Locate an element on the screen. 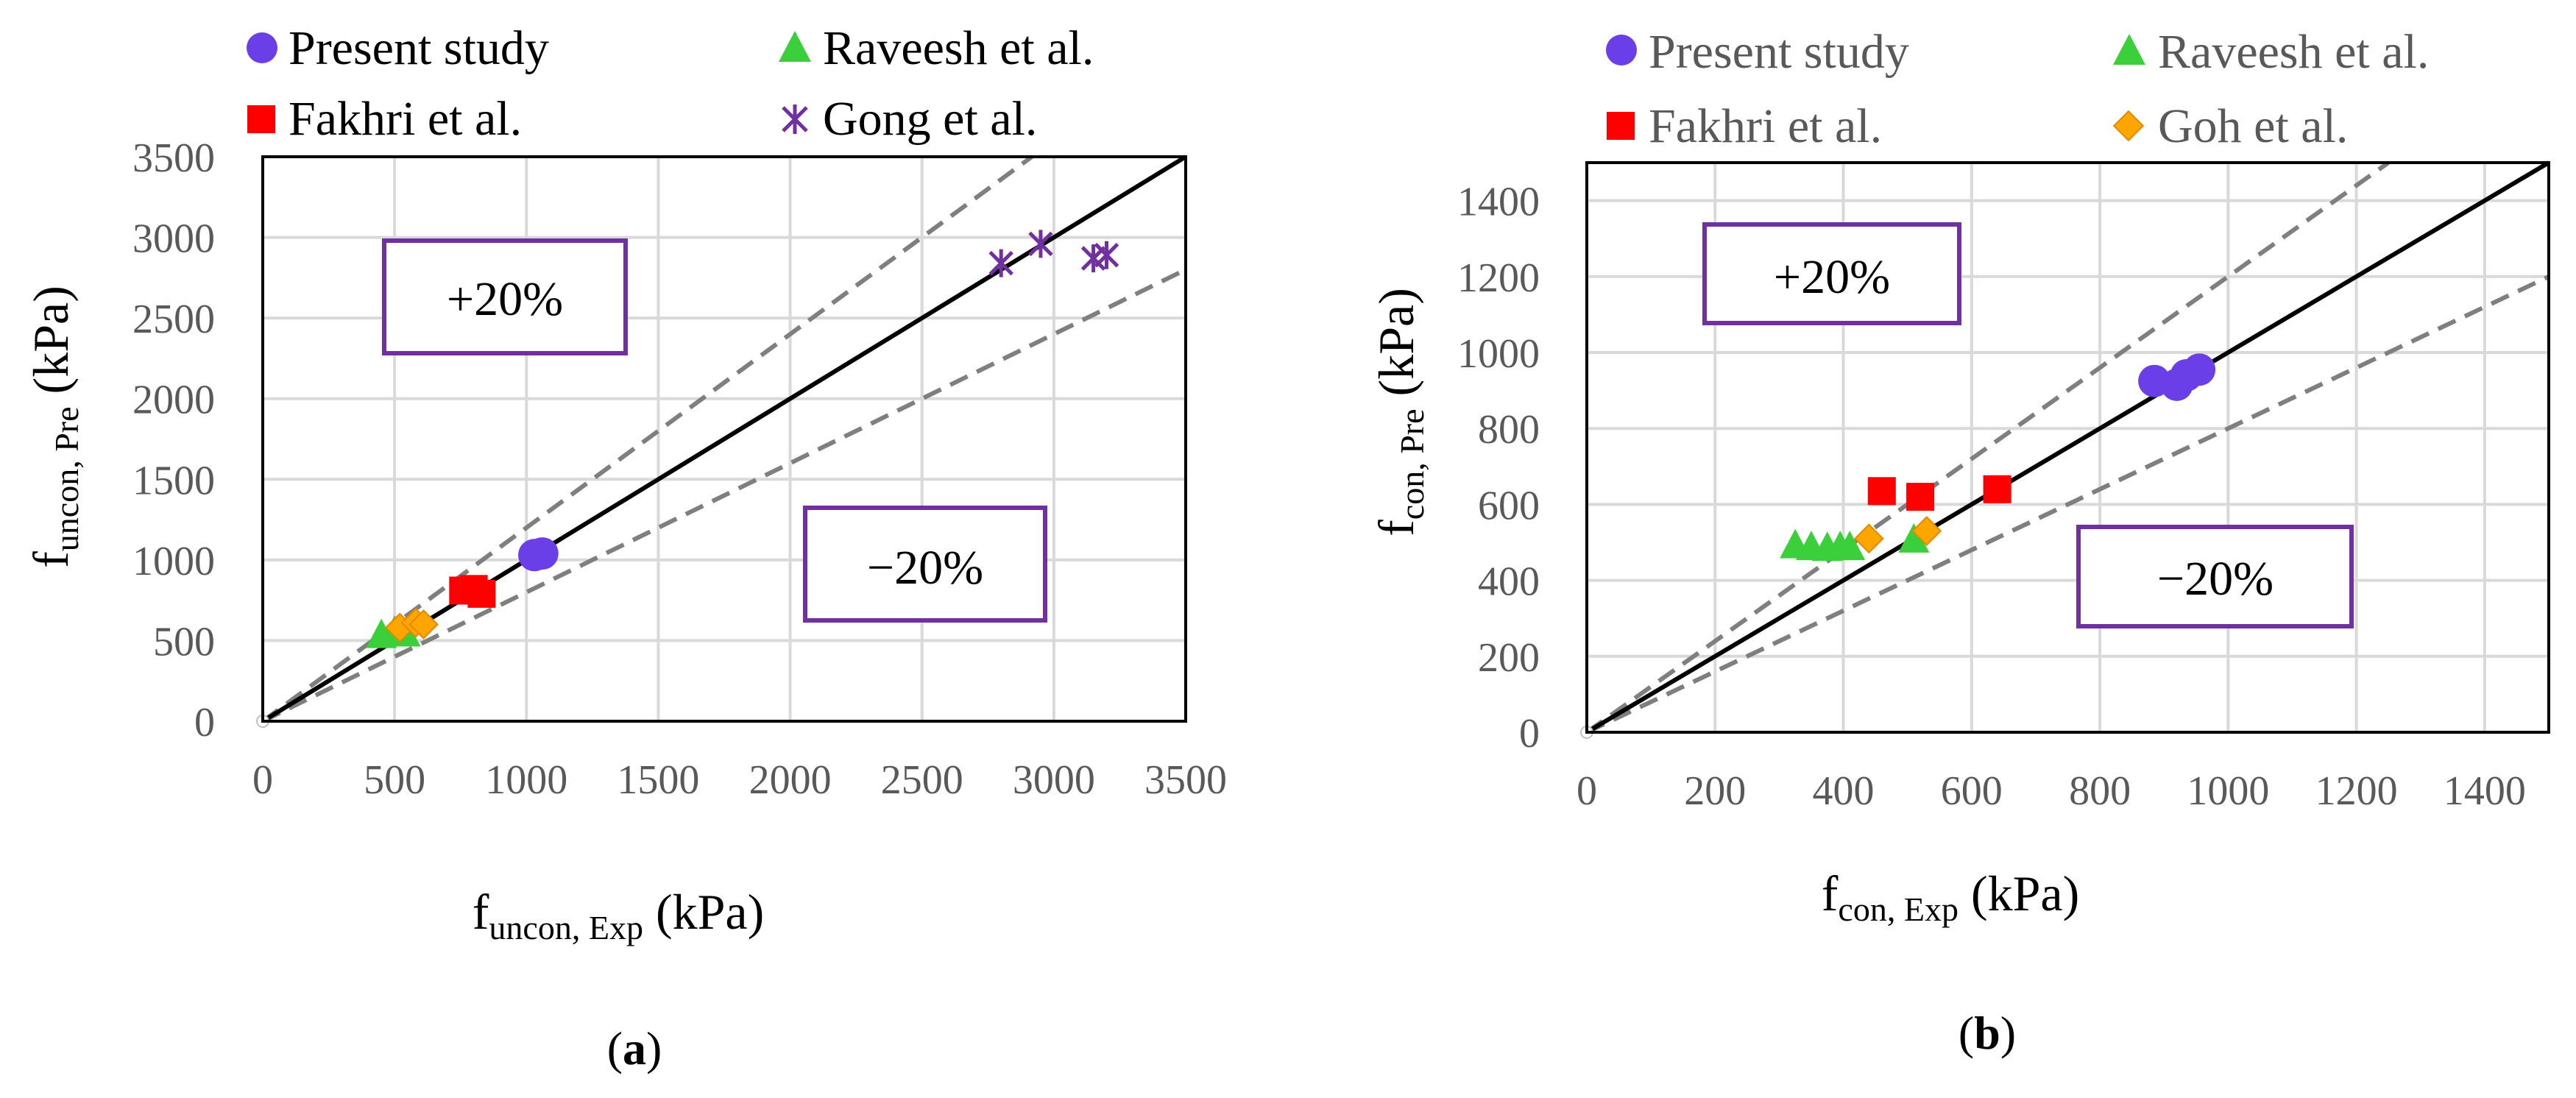 The width and height of the screenshot is (2576, 1098). y-tick-label-b-800: 800 is located at coordinates (1509, 430).